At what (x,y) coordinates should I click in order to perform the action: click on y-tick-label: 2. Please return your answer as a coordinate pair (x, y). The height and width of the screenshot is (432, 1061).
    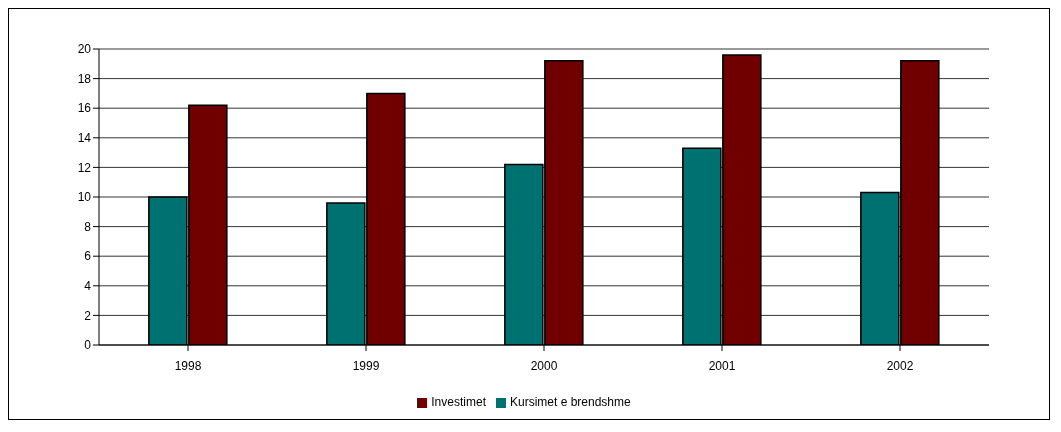
    Looking at the image, I should click on (88, 315).